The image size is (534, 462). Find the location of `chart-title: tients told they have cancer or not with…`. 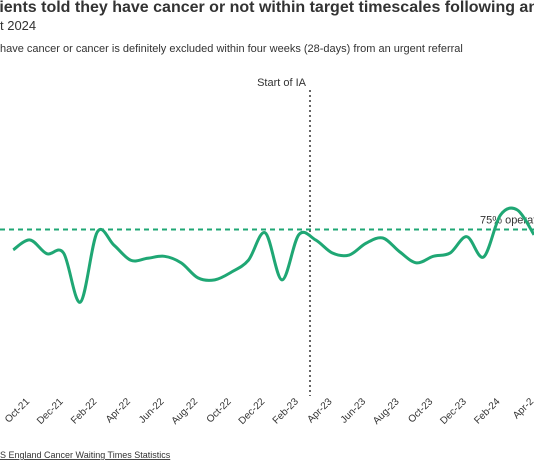

chart-title: tients told they have cancer or not with… is located at coordinates (267, 8).